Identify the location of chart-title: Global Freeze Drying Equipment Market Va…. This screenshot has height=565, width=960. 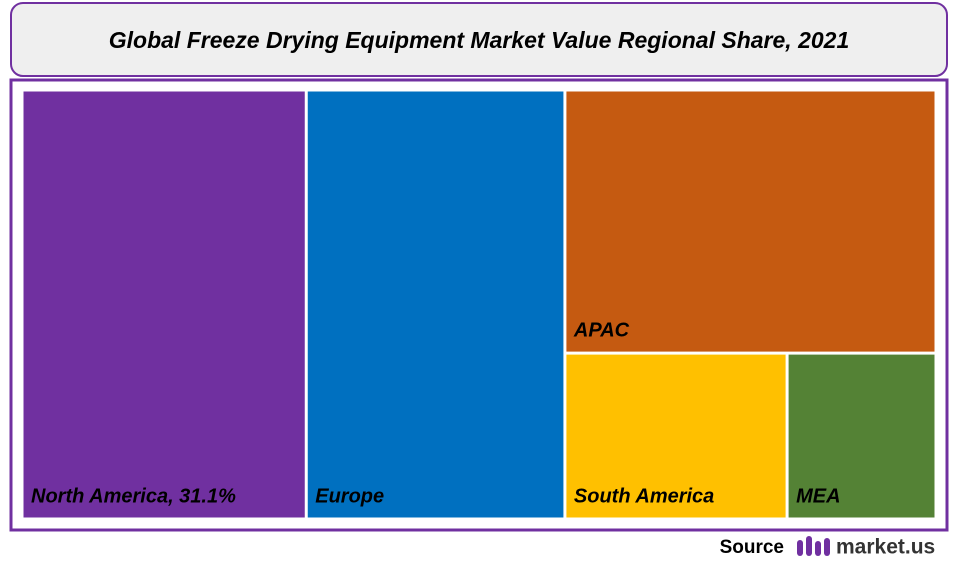
(479, 40).